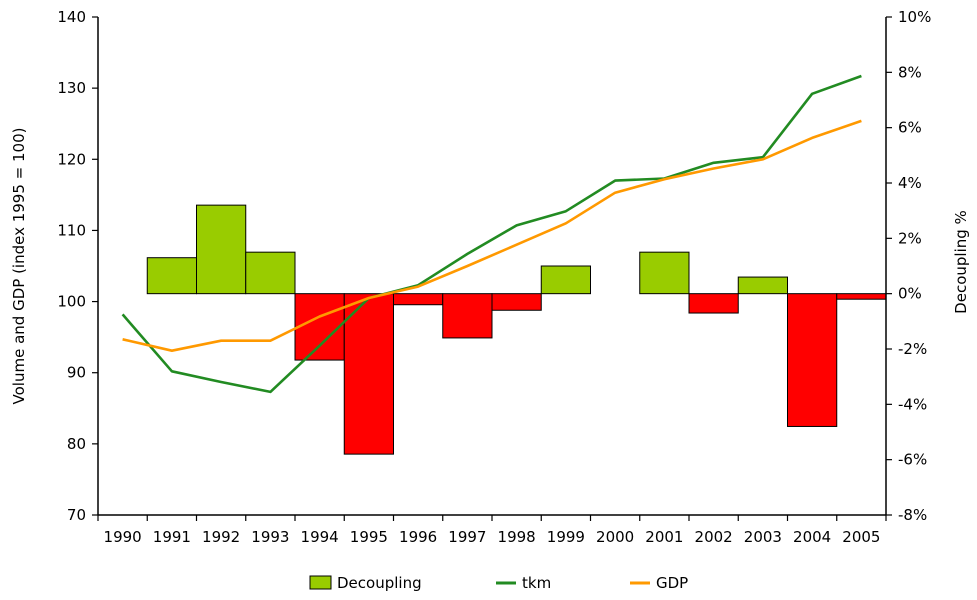  Describe the element at coordinates (664, 537) in the screenshot. I see `x-tick-label: 2001` at that location.